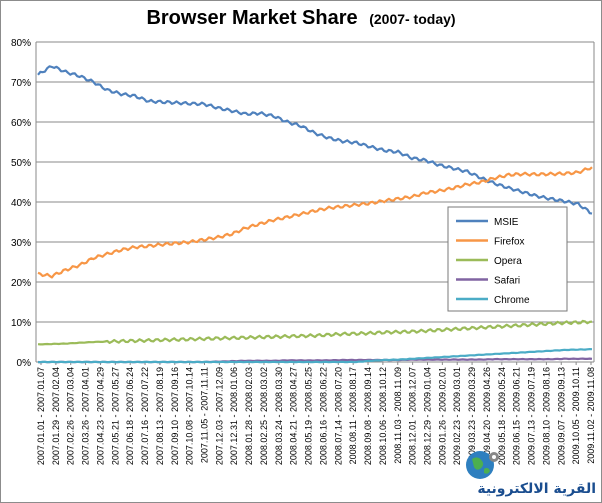  I want to click on x-tick-label: 2008.06.16 - 2008.06.22, so click(323, 416).